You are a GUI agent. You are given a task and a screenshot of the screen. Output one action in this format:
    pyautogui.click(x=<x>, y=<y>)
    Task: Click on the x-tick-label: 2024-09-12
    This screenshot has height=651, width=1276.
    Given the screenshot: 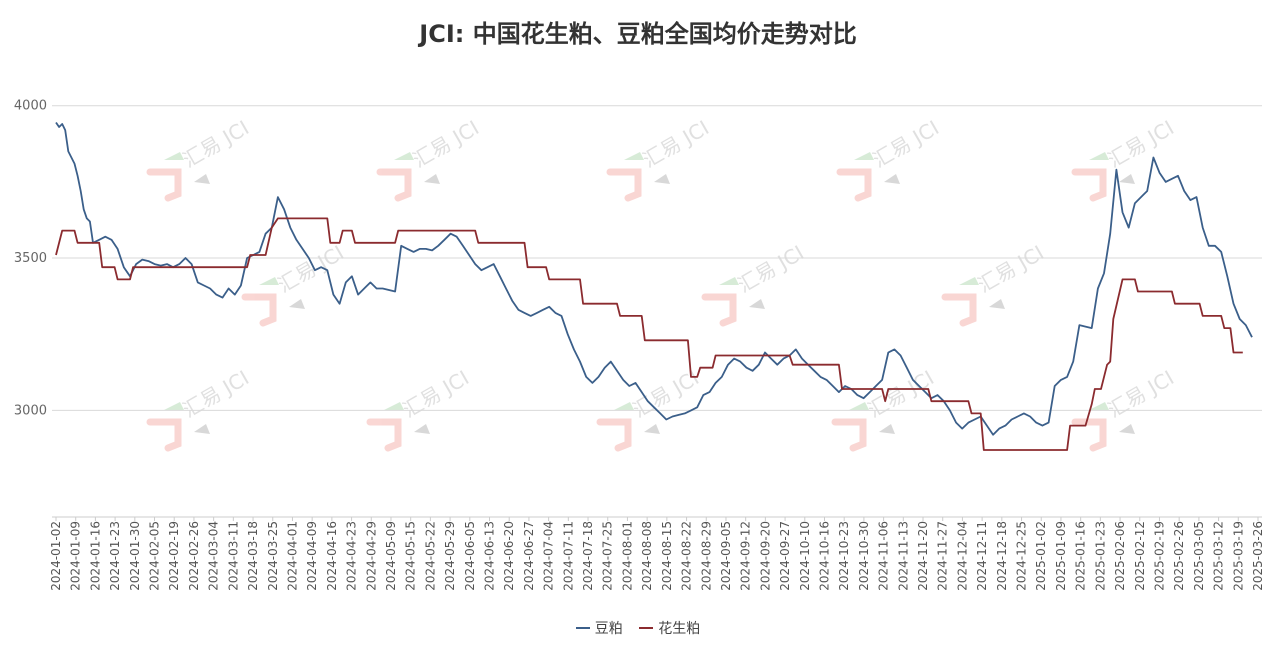 What is the action you would take?
    pyautogui.click(x=746, y=556)
    